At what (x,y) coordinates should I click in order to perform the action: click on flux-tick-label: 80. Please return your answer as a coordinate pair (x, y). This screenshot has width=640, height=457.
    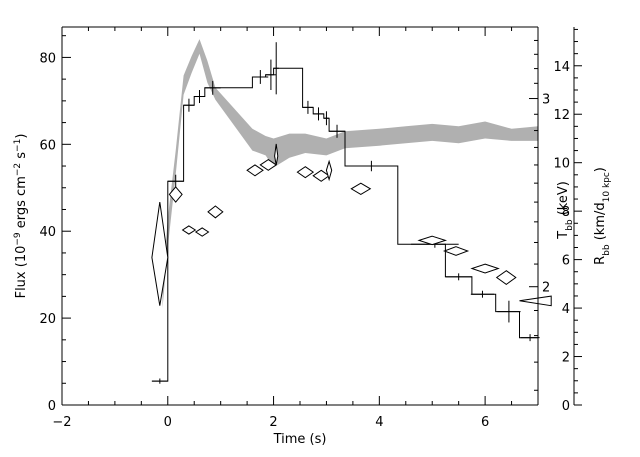
    Looking at the image, I should click on (47, 58).